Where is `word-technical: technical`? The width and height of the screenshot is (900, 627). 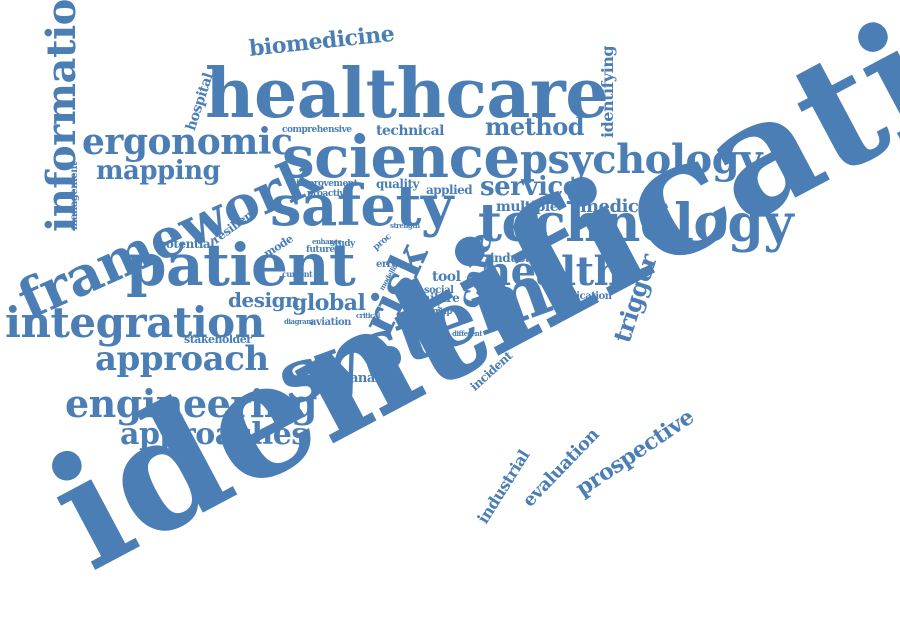 word-technical: technical is located at coordinates (410, 131).